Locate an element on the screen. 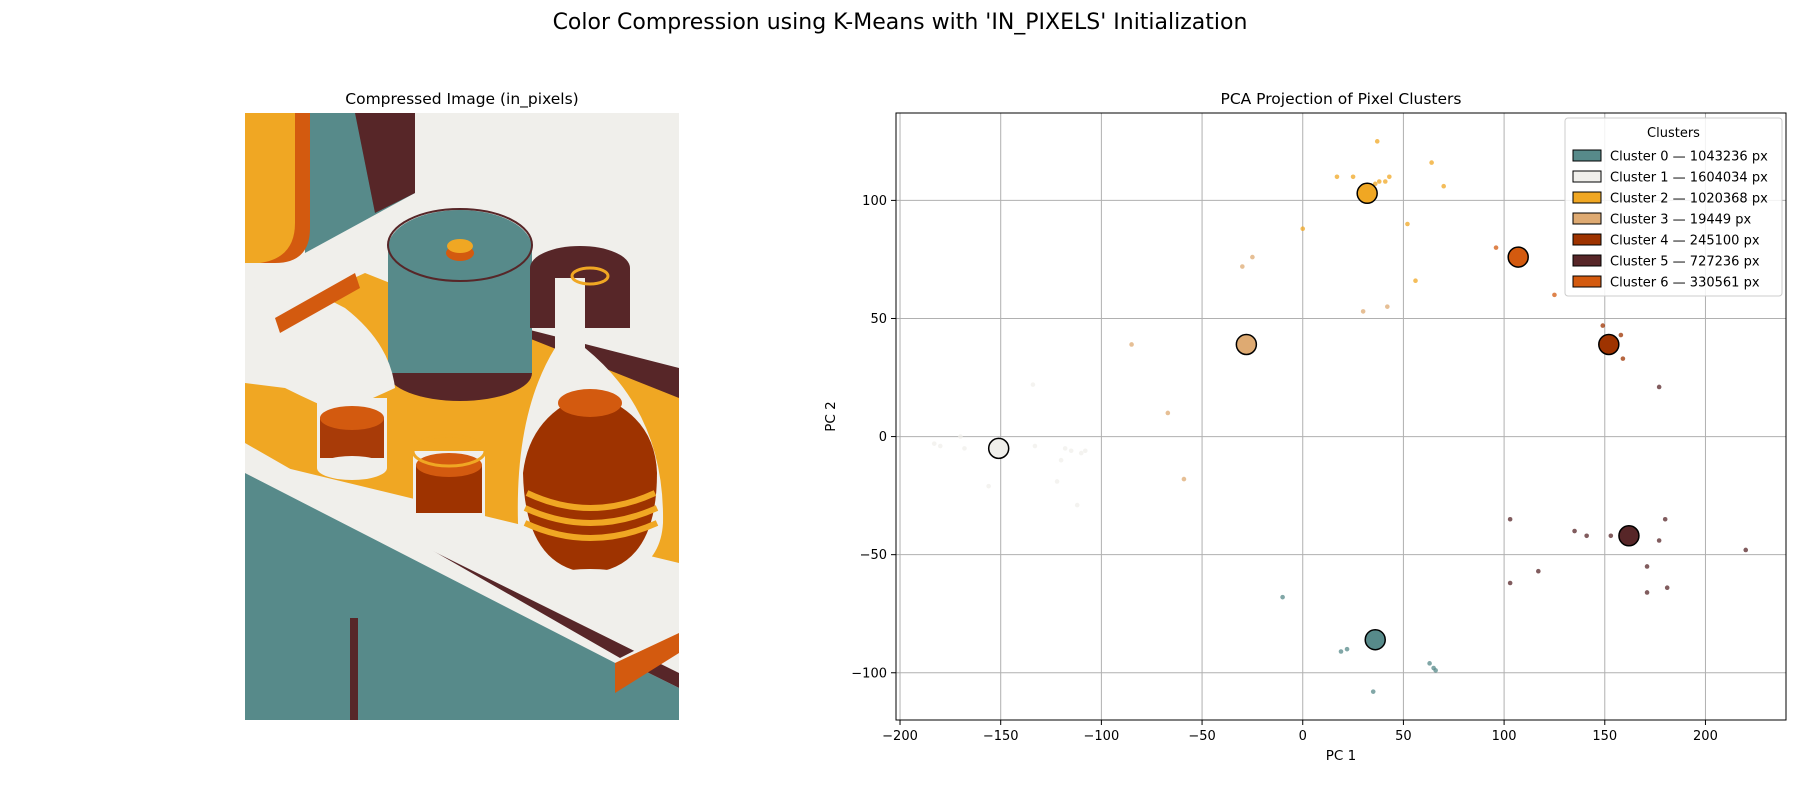 This screenshot has height=800, width=1800. legend-title: Clusters is located at coordinates (1673, 133).